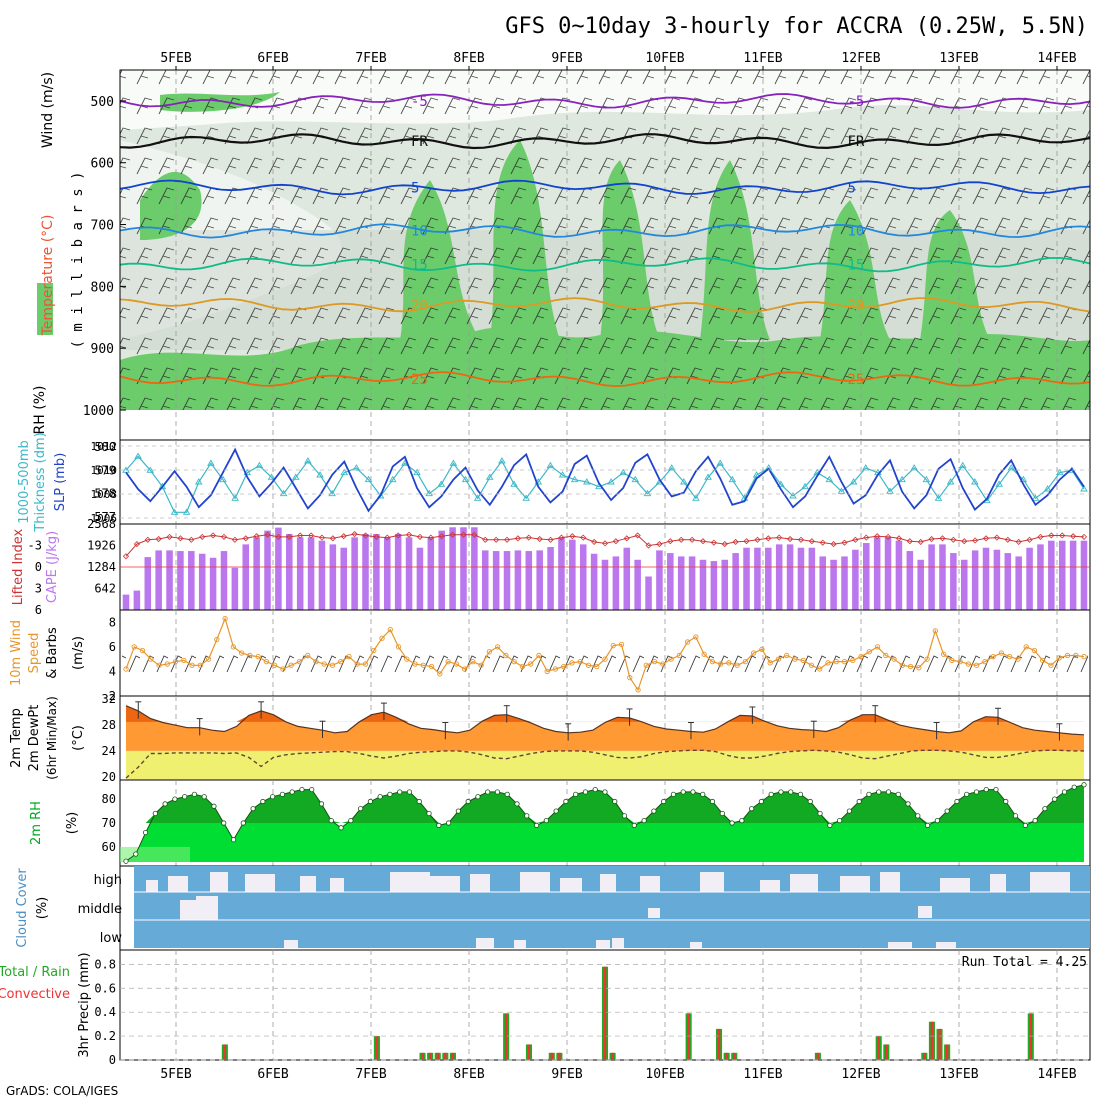 The width and height of the screenshot is (1100, 1100). I want to click on svg-text: Temperature (°C), so click(48, 276).